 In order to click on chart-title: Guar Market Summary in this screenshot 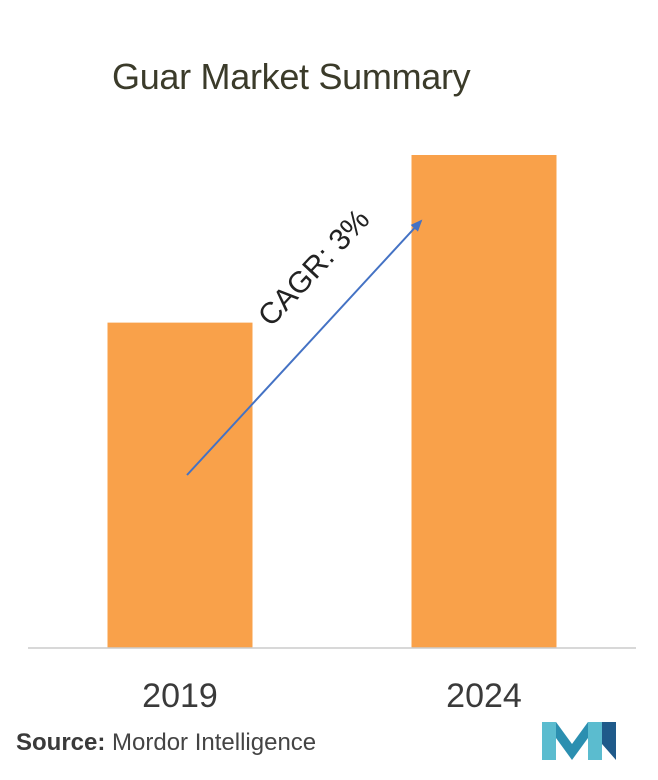, I will do `click(291, 76)`.